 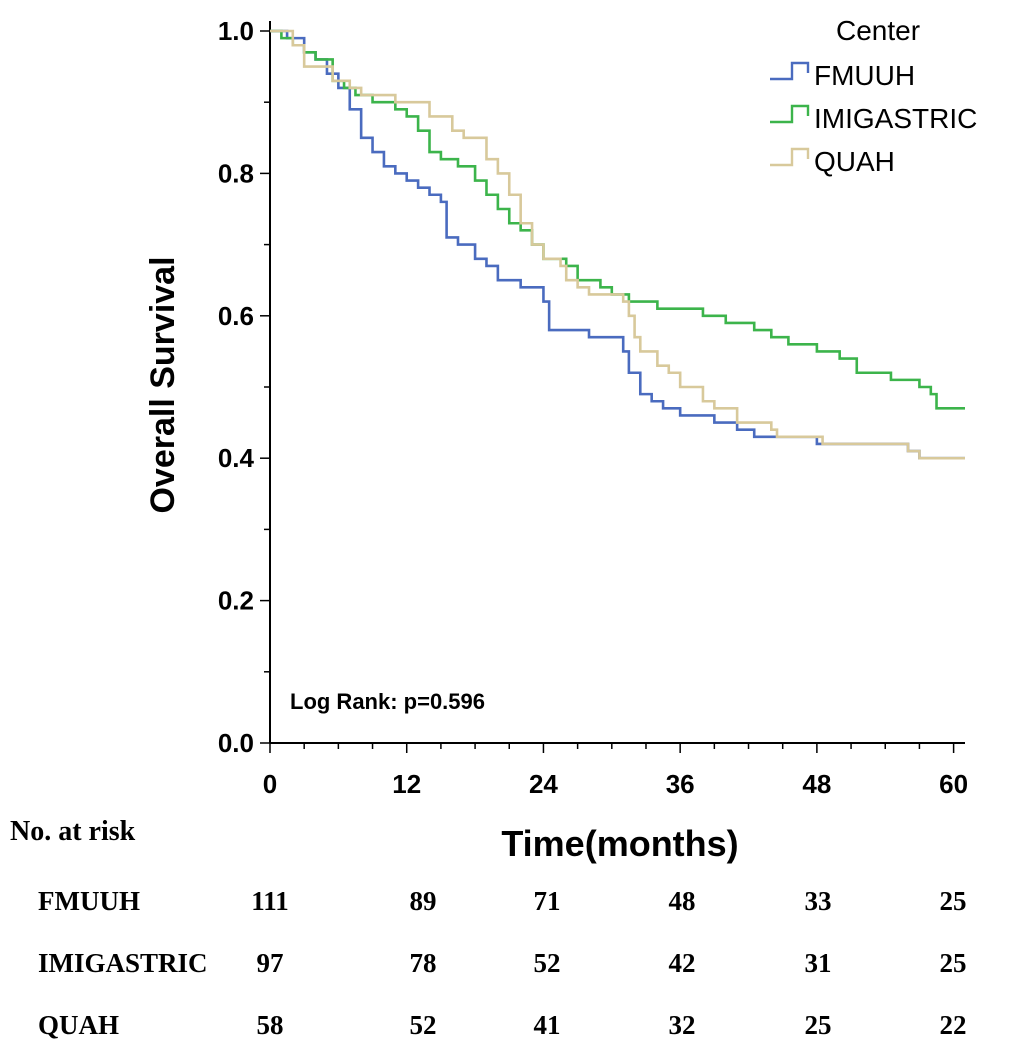 What do you see at coordinates (682, 963) in the screenshot?
I see `risk-value: 42` at bounding box center [682, 963].